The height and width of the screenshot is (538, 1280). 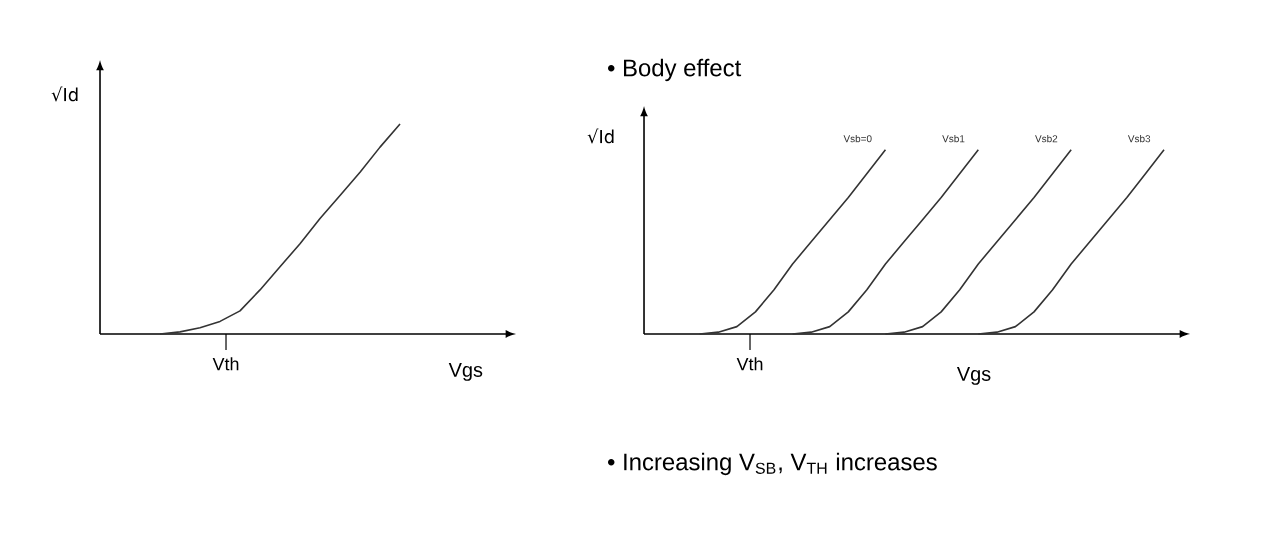 What do you see at coordinates (674, 70) in the screenshot?
I see `chart-title: • Body effect` at bounding box center [674, 70].